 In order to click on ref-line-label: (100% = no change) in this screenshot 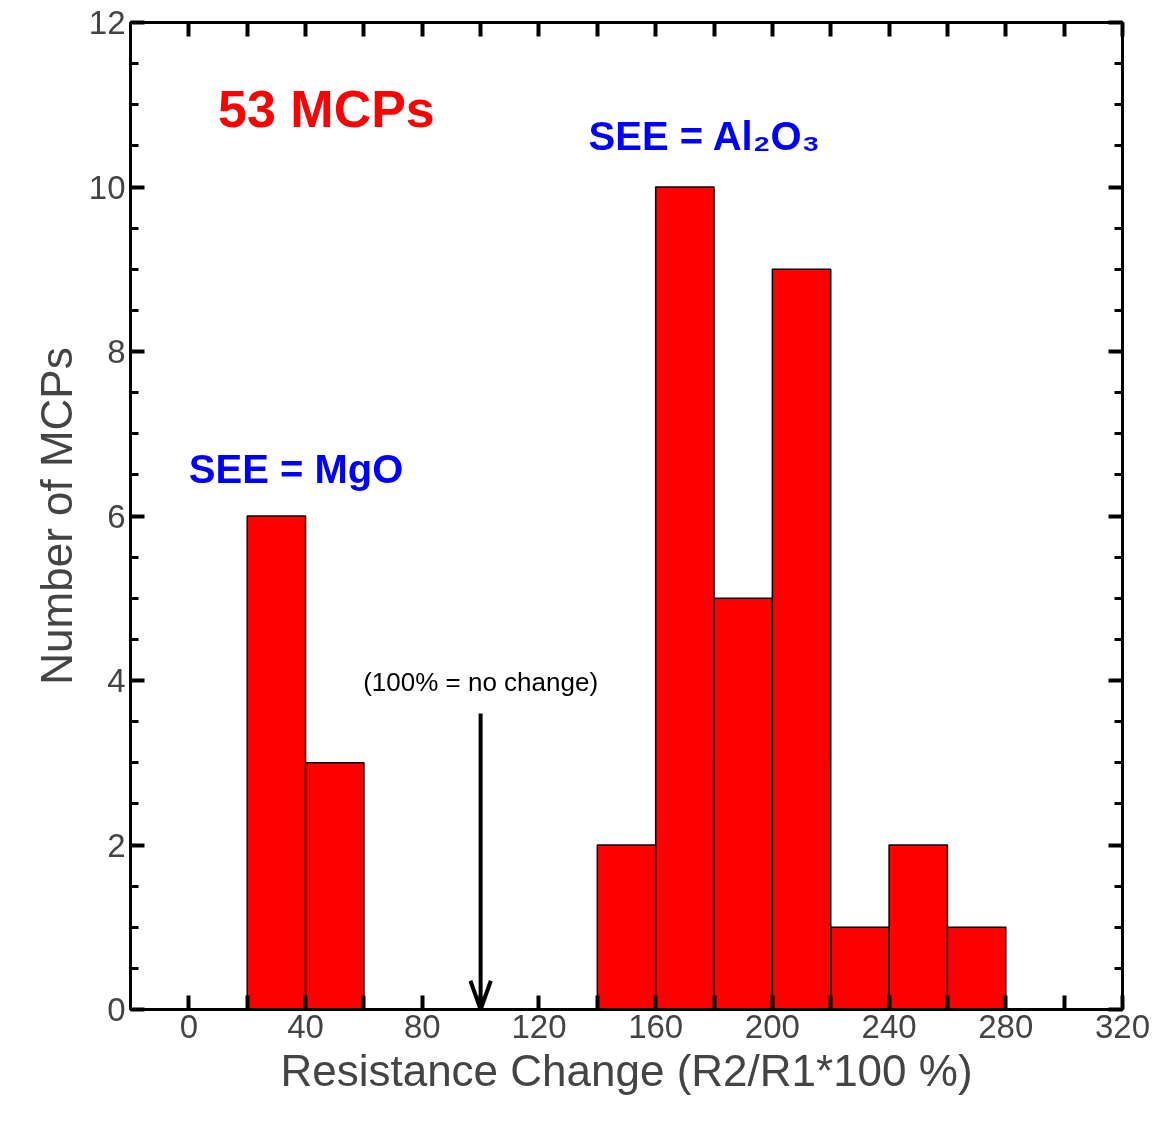, I will do `click(481, 681)`.